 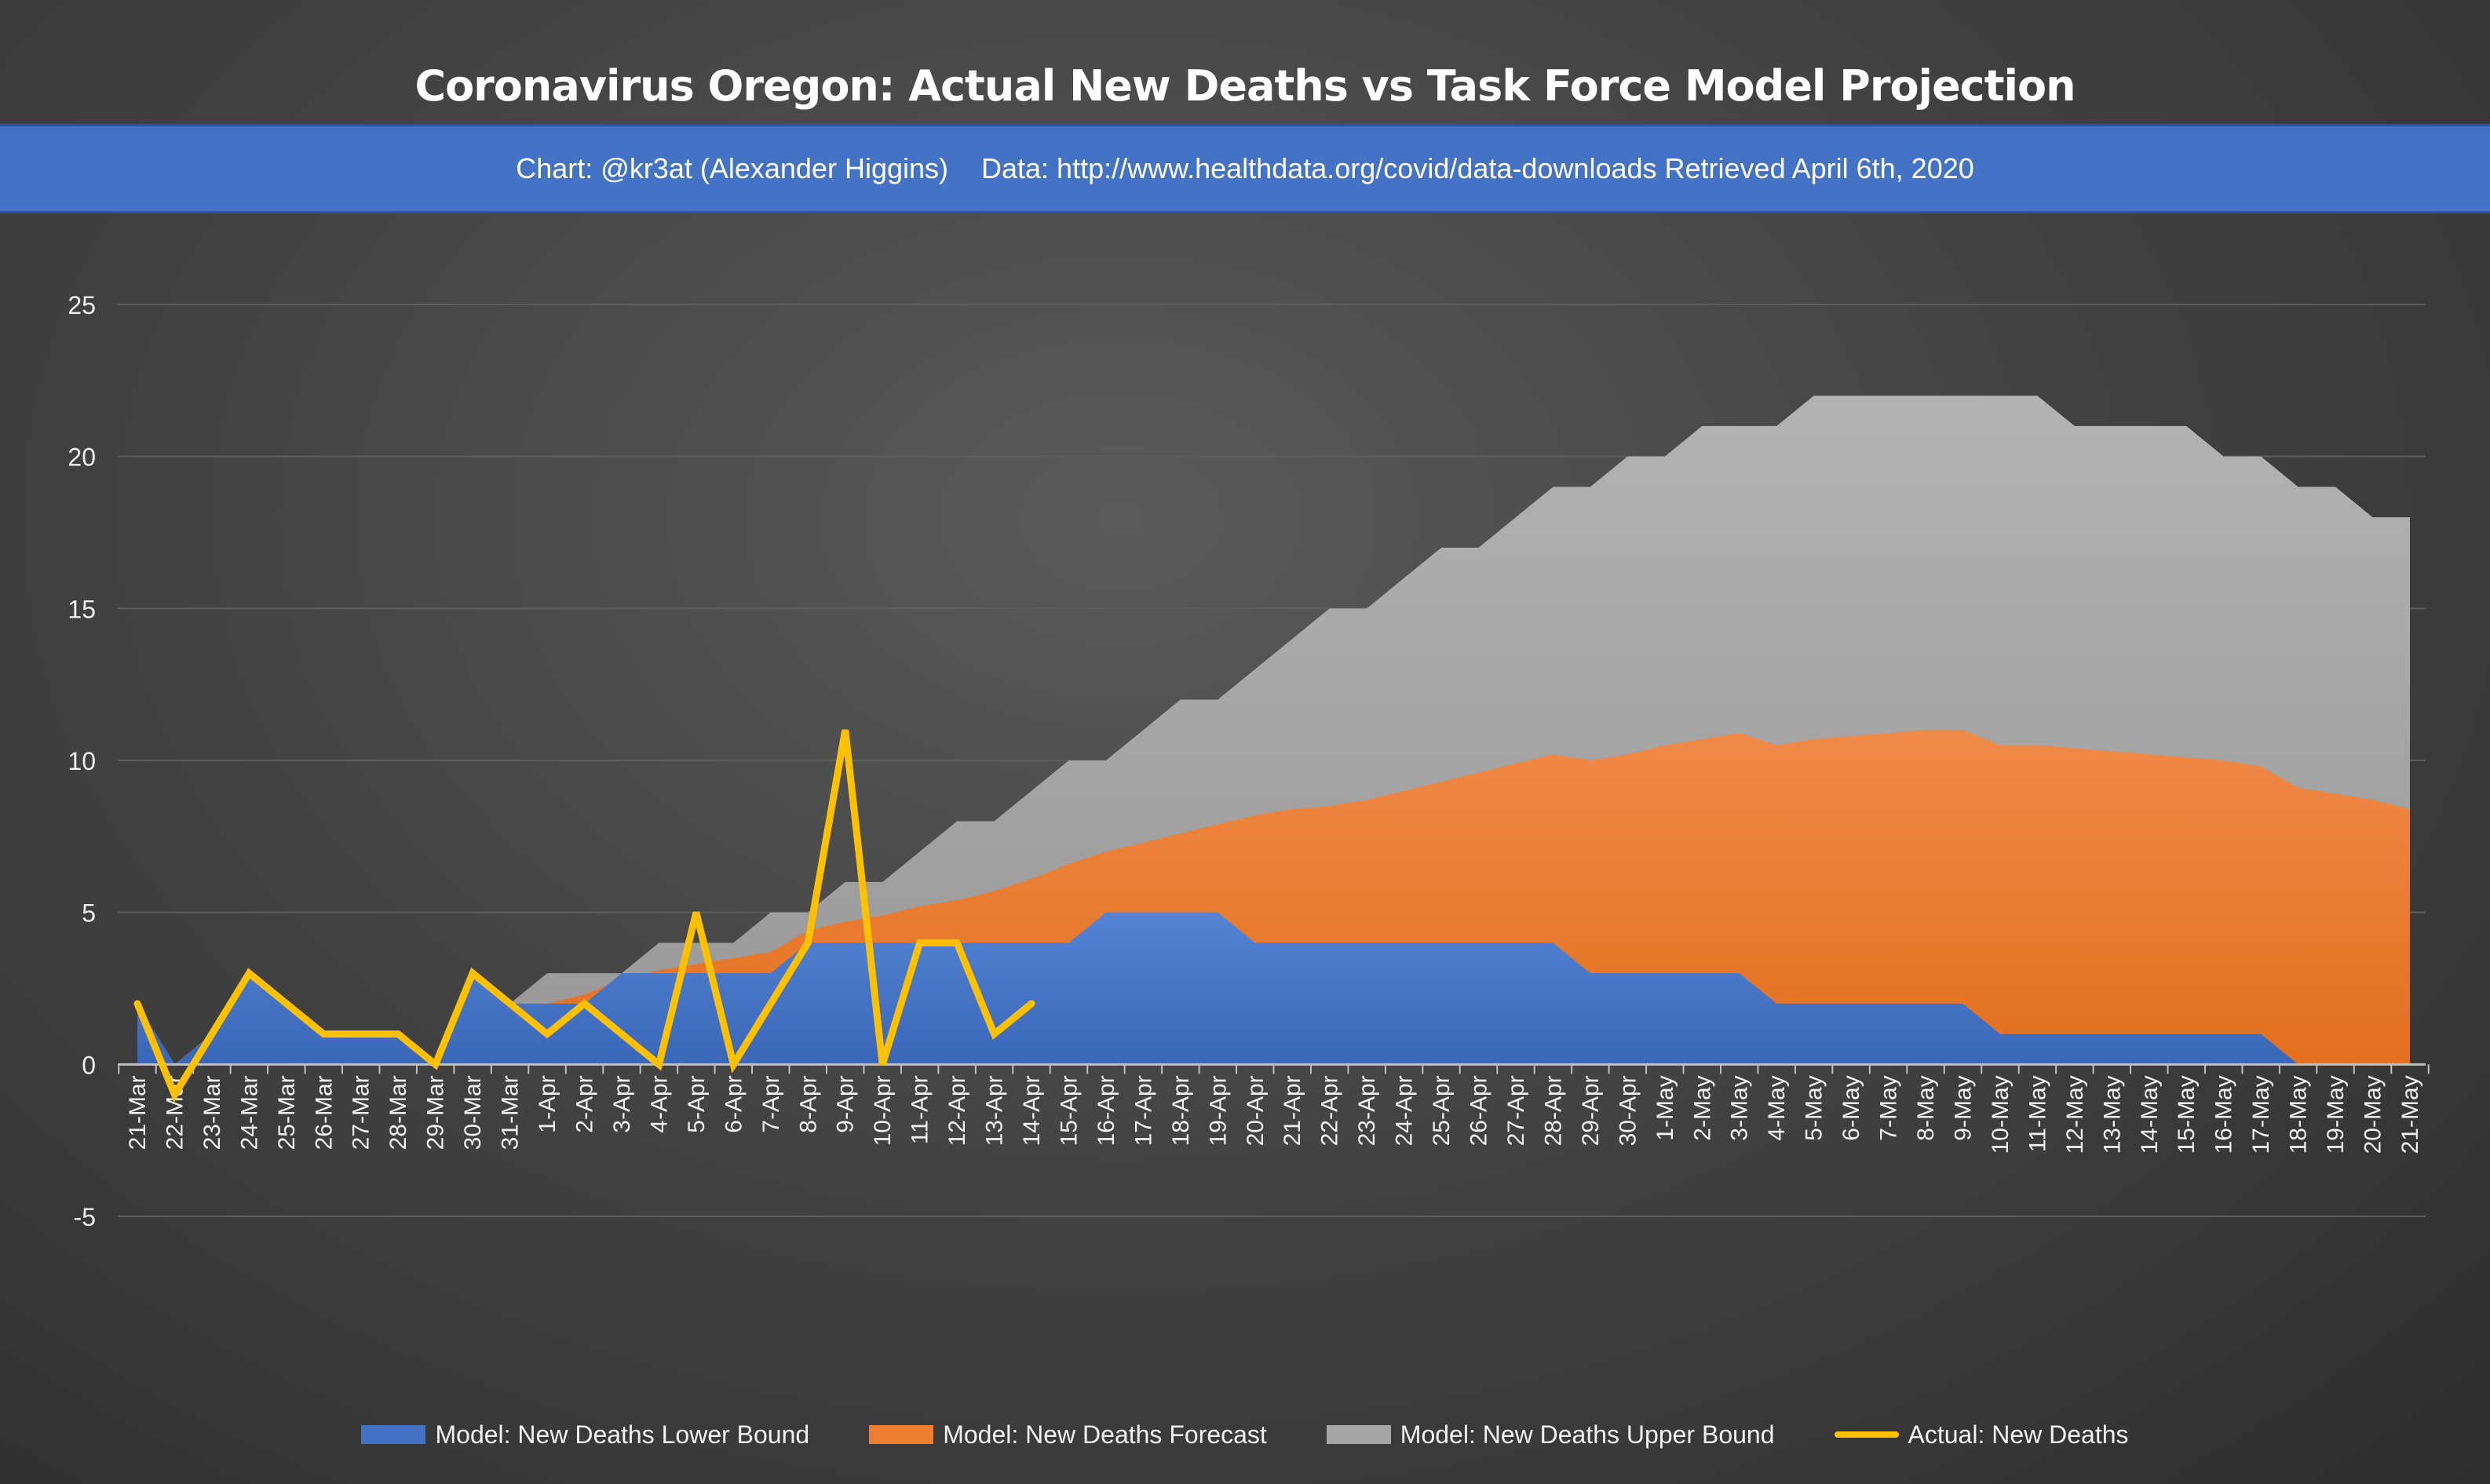 What do you see at coordinates (957, 1110) in the screenshot?
I see `x-tick-label: 12-Apr` at bounding box center [957, 1110].